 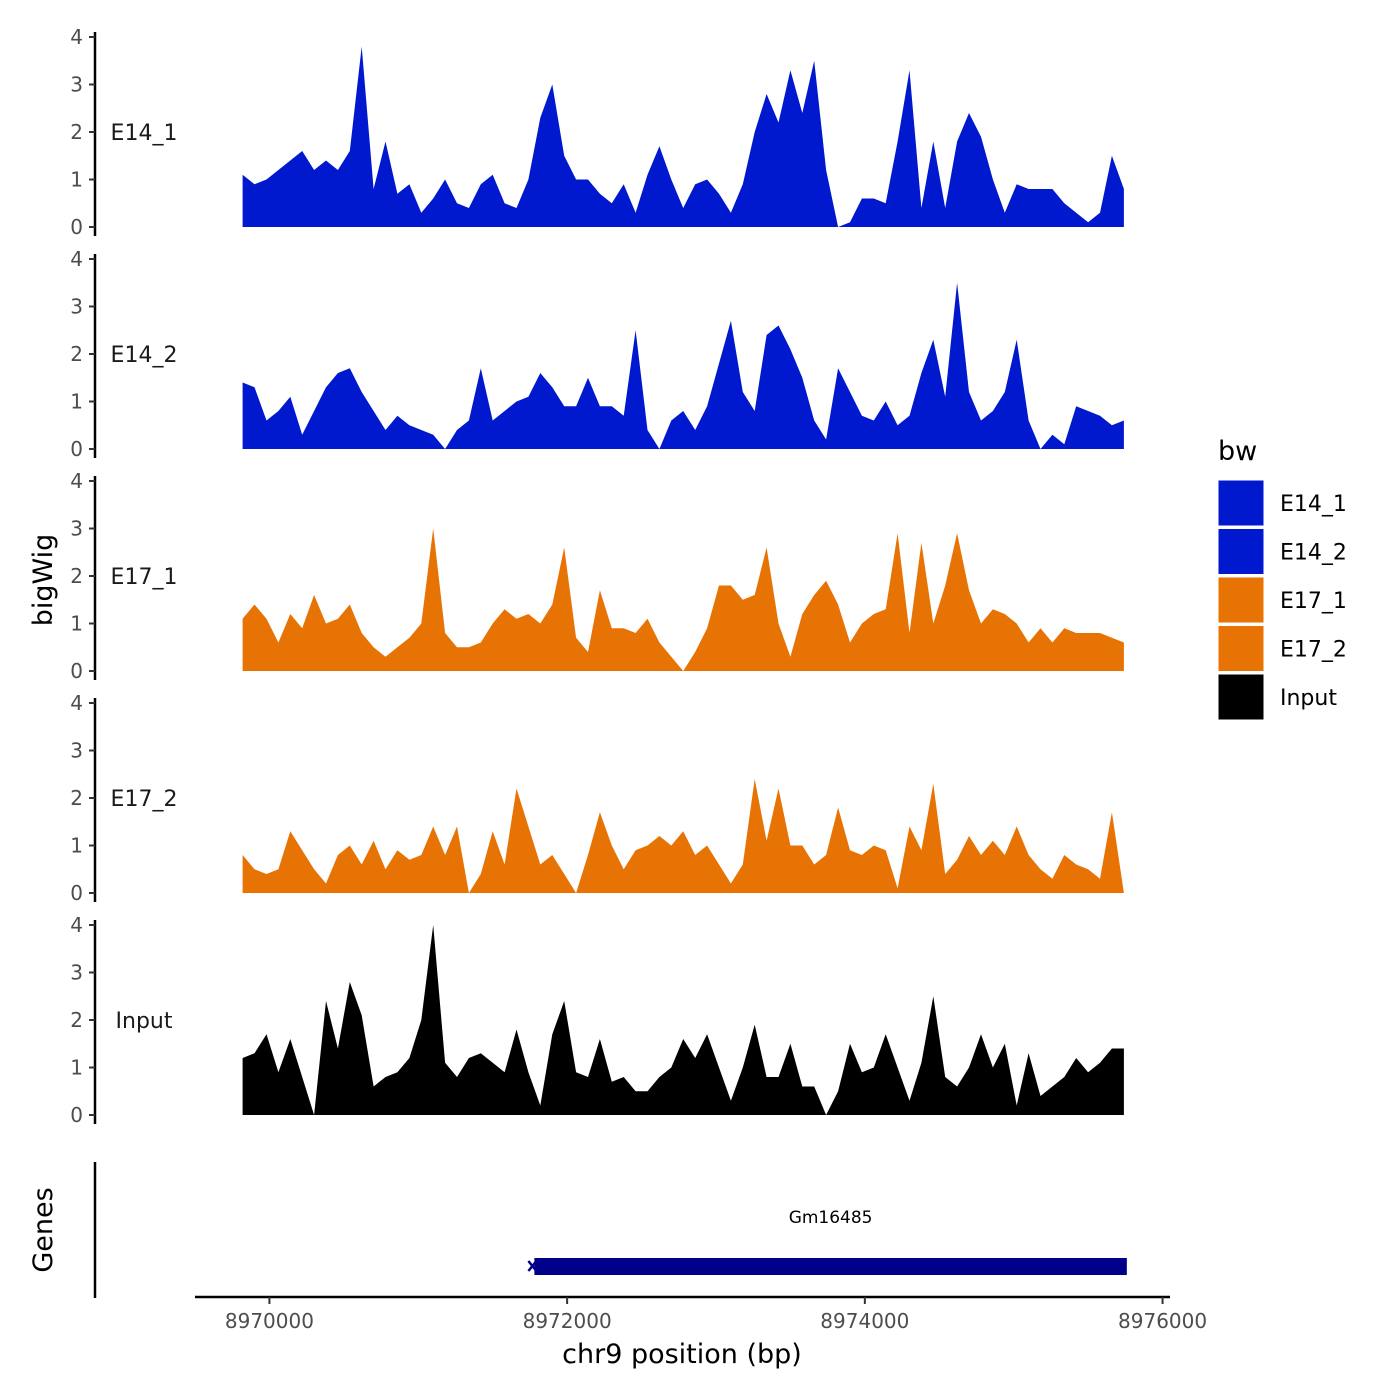 What do you see at coordinates (144, 577) in the screenshot?
I see `track-strip-label: E17_1` at bounding box center [144, 577].